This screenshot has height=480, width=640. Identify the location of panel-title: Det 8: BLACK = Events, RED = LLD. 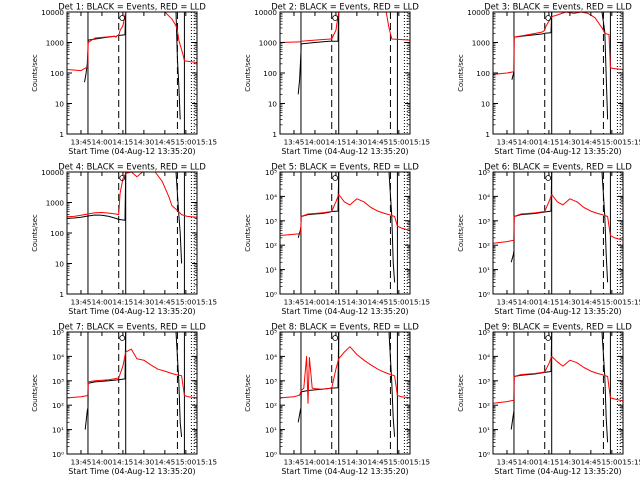
(345, 327).